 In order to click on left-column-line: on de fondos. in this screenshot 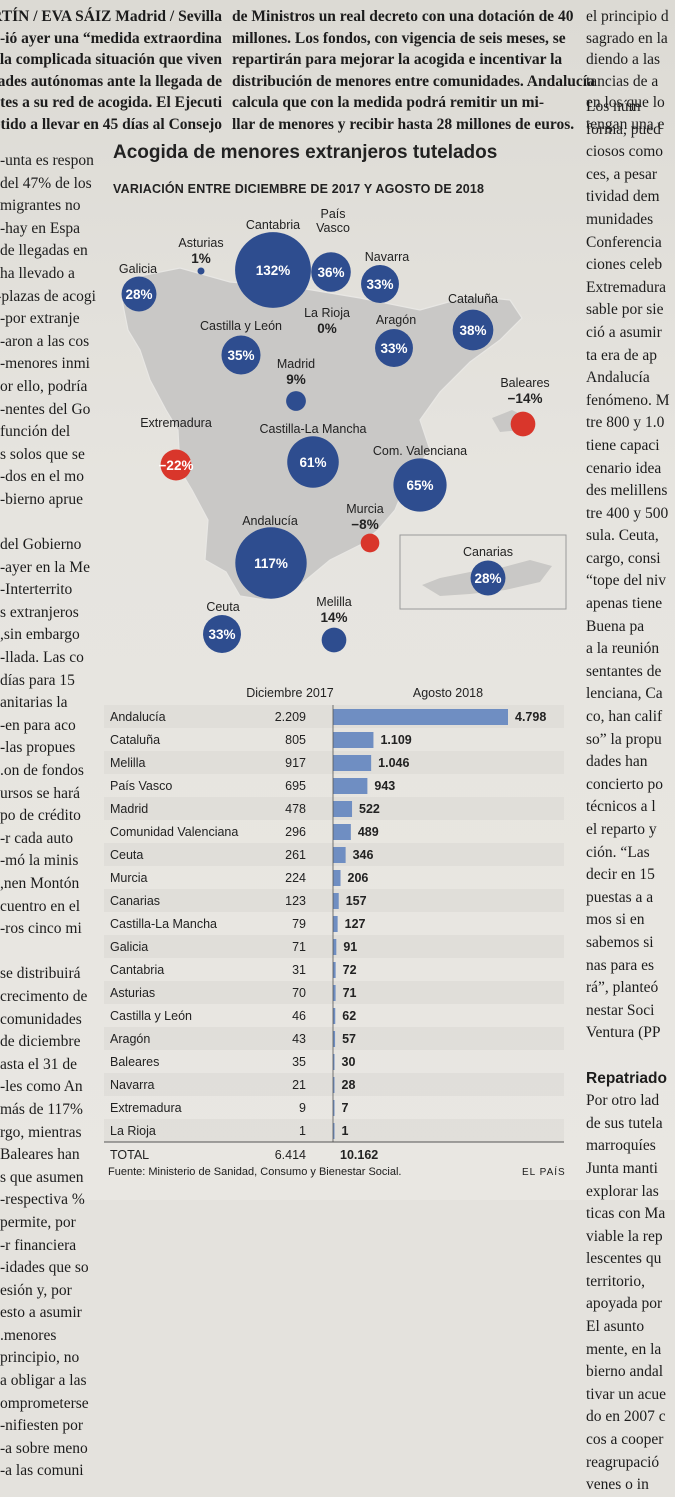, I will do `click(42, 771)`.